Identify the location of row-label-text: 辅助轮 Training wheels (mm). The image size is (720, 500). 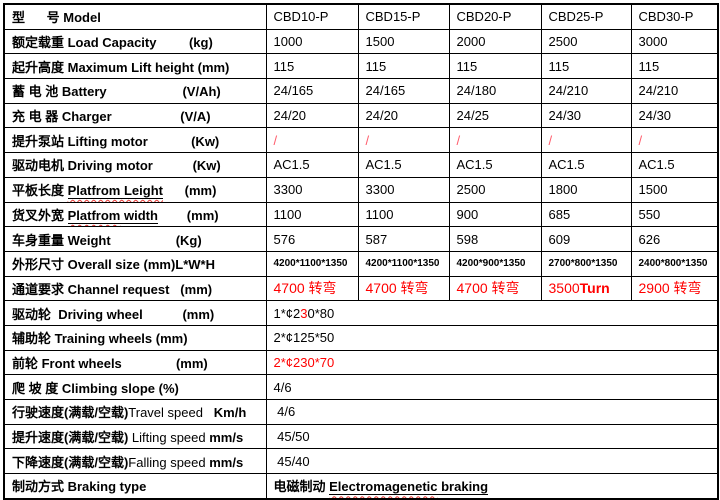
(100, 339).